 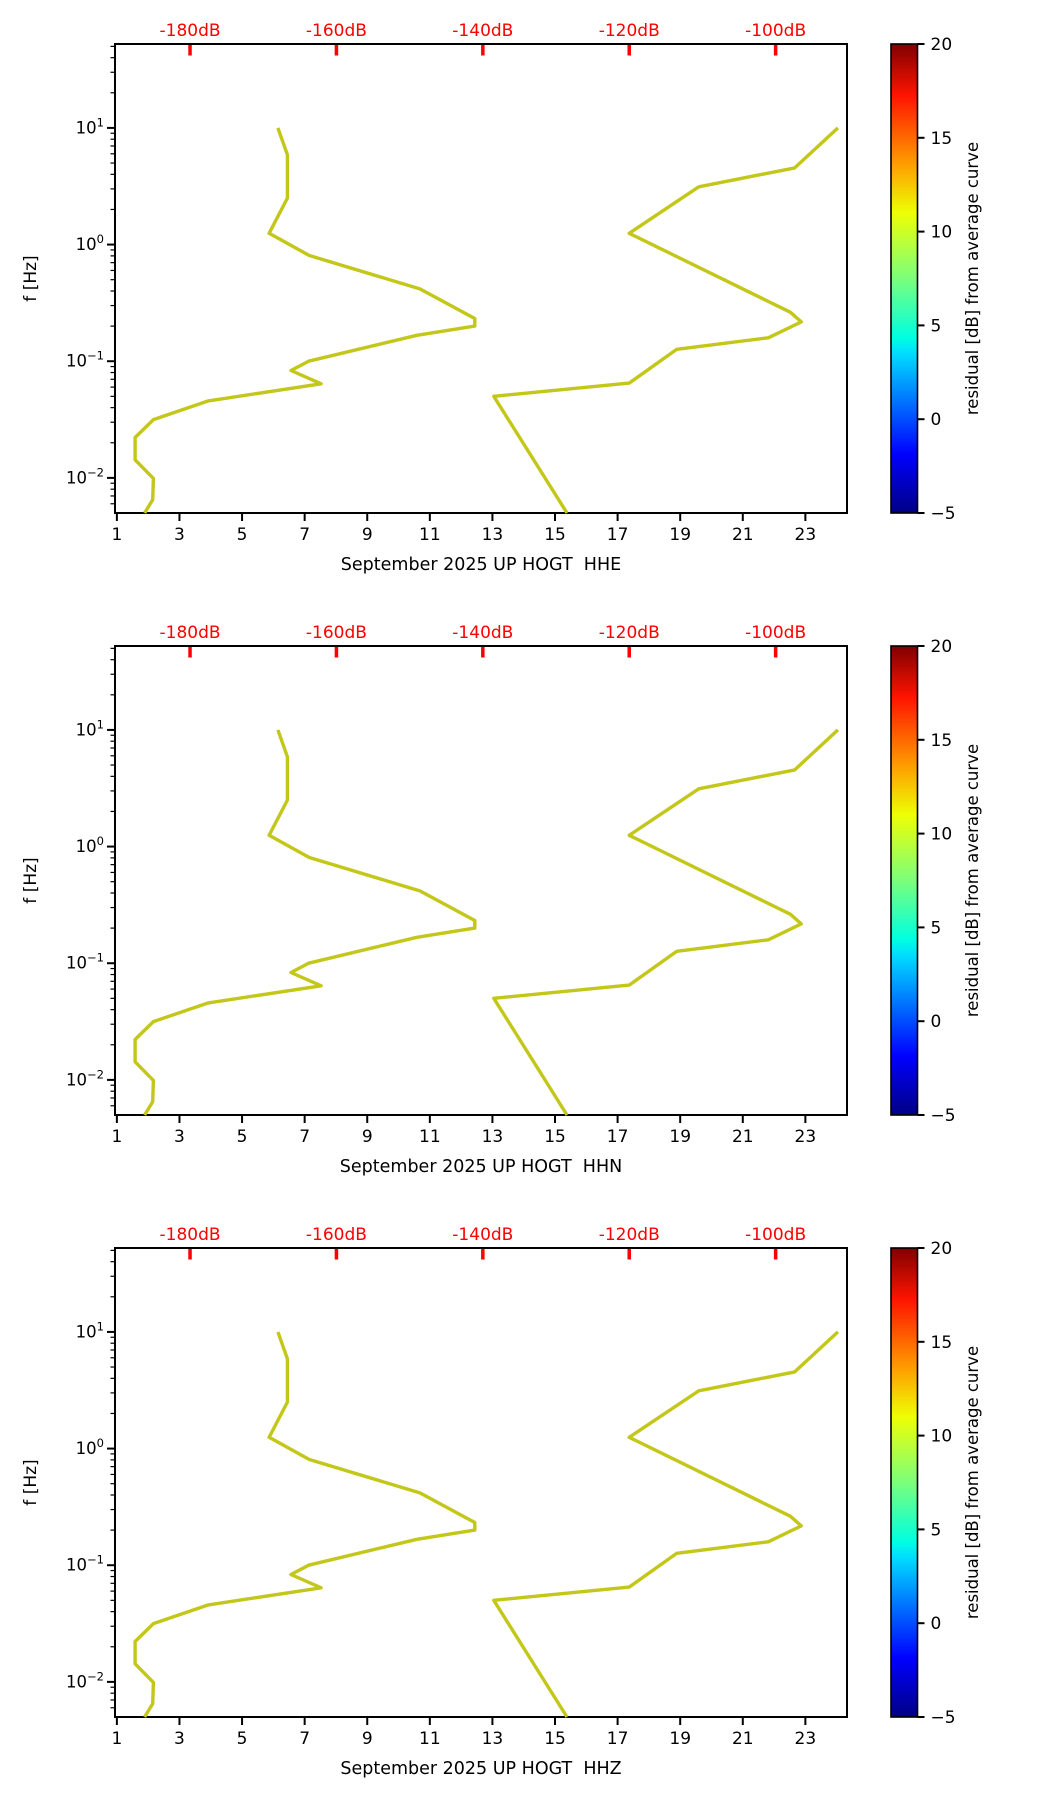 What do you see at coordinates (942, 45) in the screenshot?
I see `colorbar-tick-label: 20` at bounding box center [942, 45].